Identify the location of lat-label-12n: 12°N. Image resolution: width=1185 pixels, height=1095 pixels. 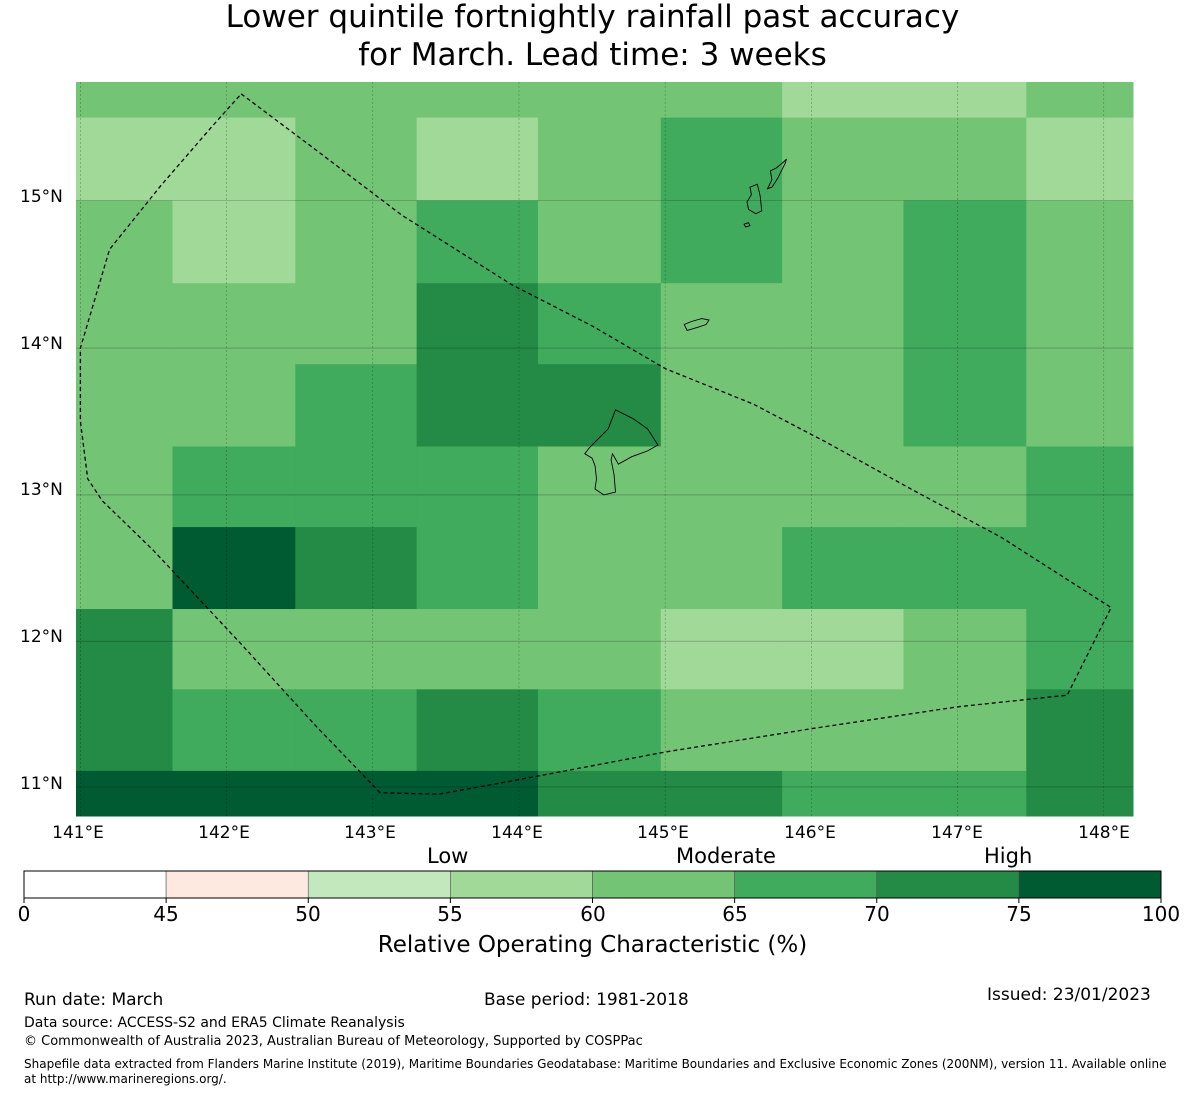
(41, 637).